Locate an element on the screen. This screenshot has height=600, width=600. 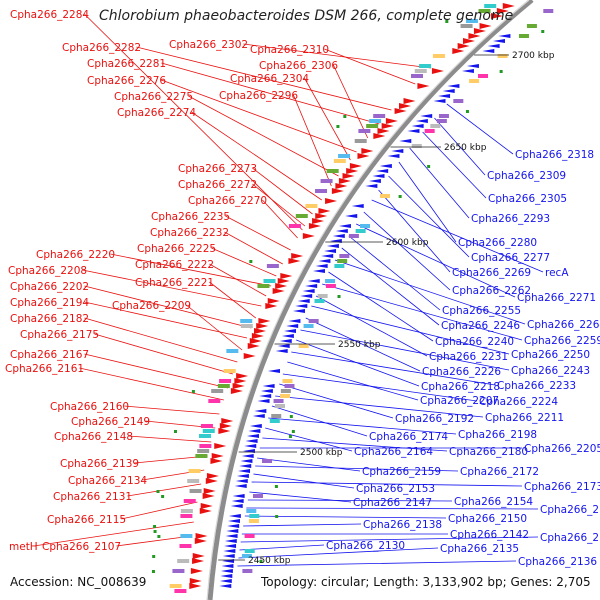
reverse-gene-label: Cpha266_2224 is located at coordinates (518, 402).